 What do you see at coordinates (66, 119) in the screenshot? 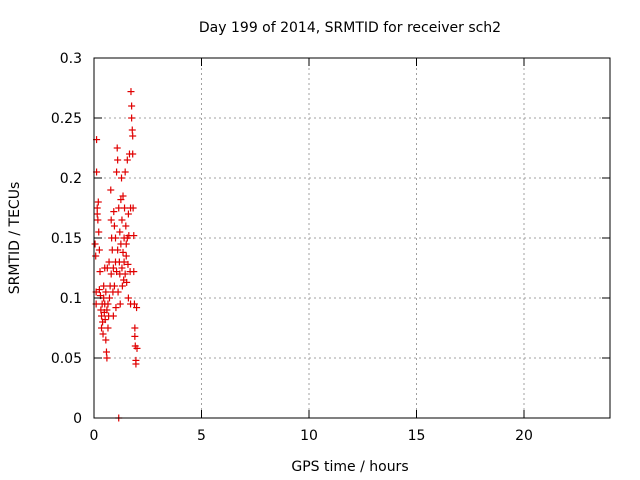
I see `y-tick-label: 0.25` at bounding box center [66, 119].